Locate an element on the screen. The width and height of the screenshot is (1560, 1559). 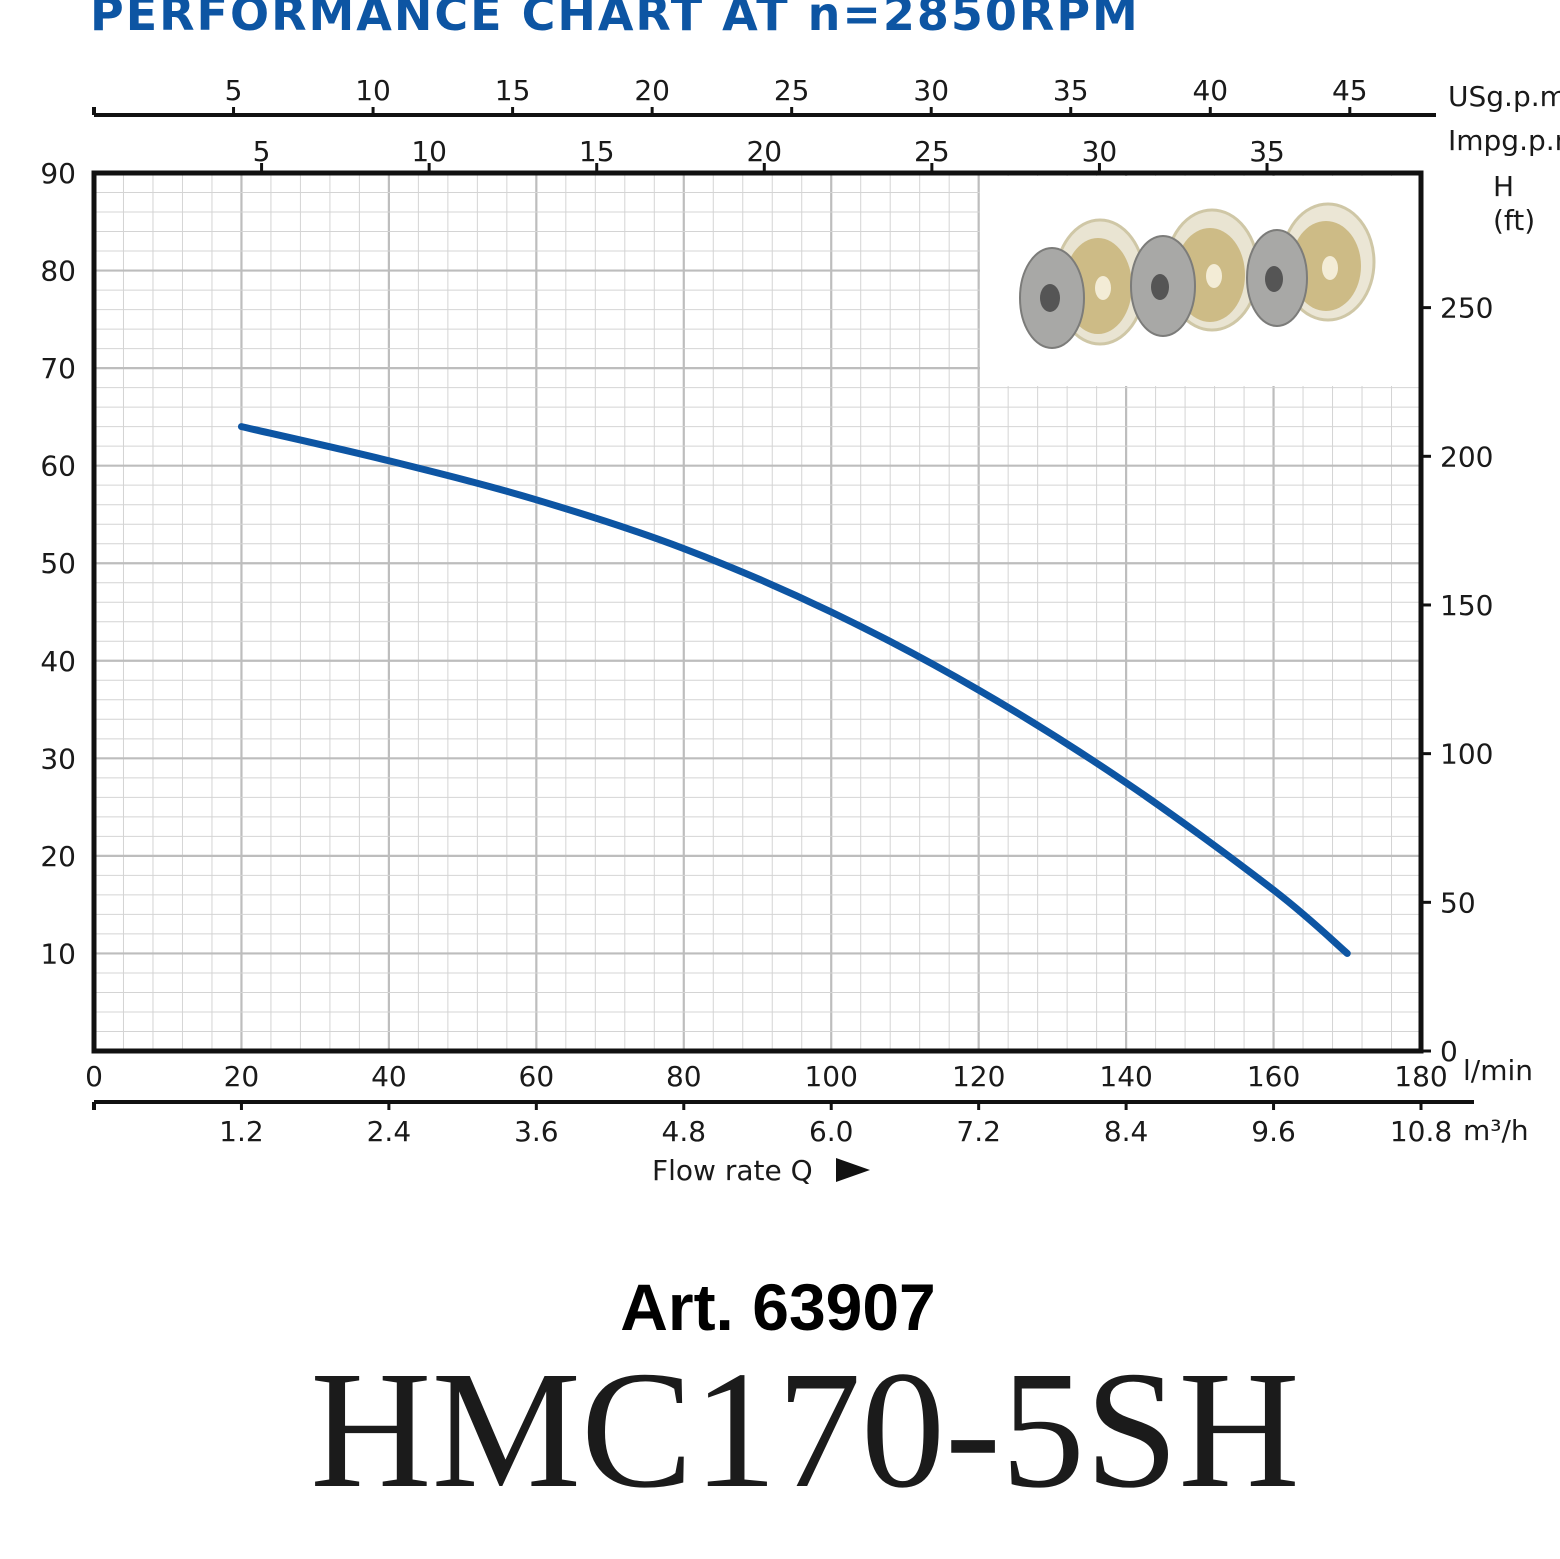
x-tick-label: 180 is located at coordinates (1420, 1076).